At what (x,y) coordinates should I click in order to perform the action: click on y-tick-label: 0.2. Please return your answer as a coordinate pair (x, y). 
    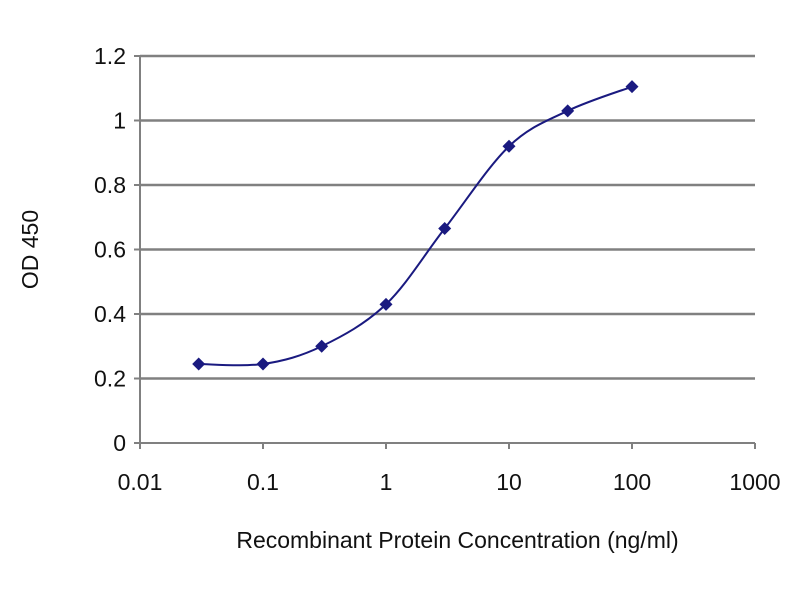
    Looking at the image, I should click on (110, 379).